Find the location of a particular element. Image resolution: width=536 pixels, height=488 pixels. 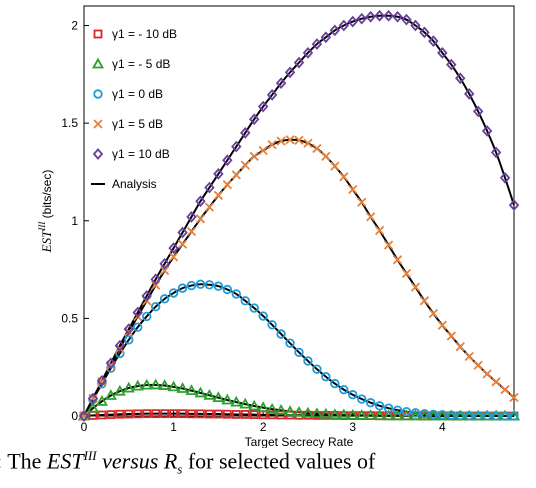

x-tick-label: 3 is located at coordinates (352, 427).